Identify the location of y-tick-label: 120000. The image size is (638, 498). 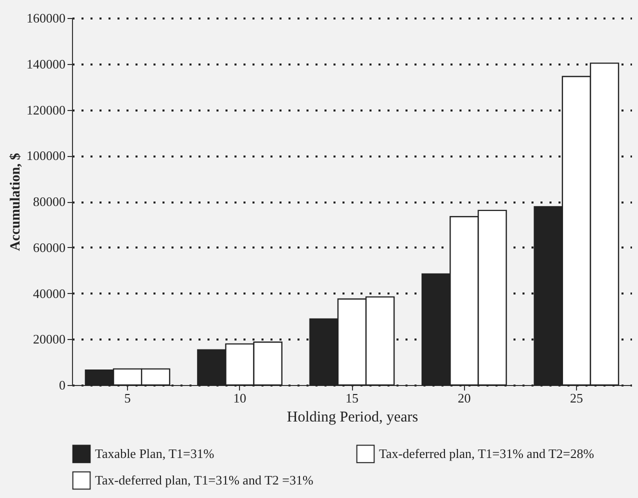
(46, 110).